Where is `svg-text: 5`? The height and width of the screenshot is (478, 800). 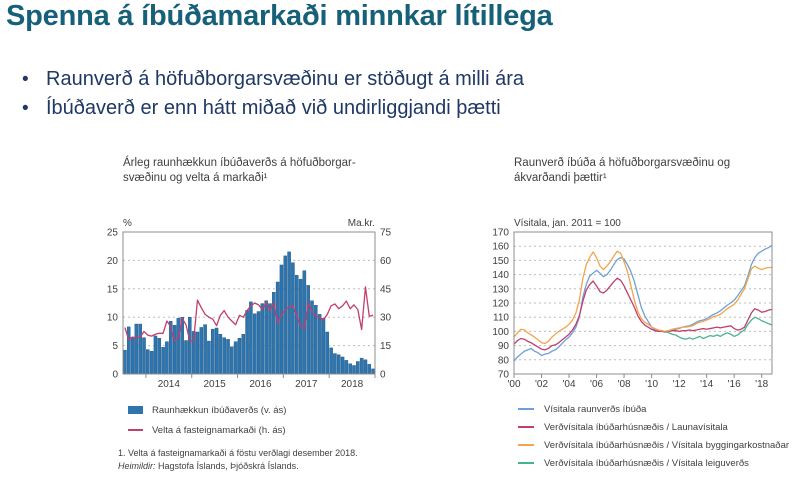
svg-text: 5 is located at coordinates (115, 346).